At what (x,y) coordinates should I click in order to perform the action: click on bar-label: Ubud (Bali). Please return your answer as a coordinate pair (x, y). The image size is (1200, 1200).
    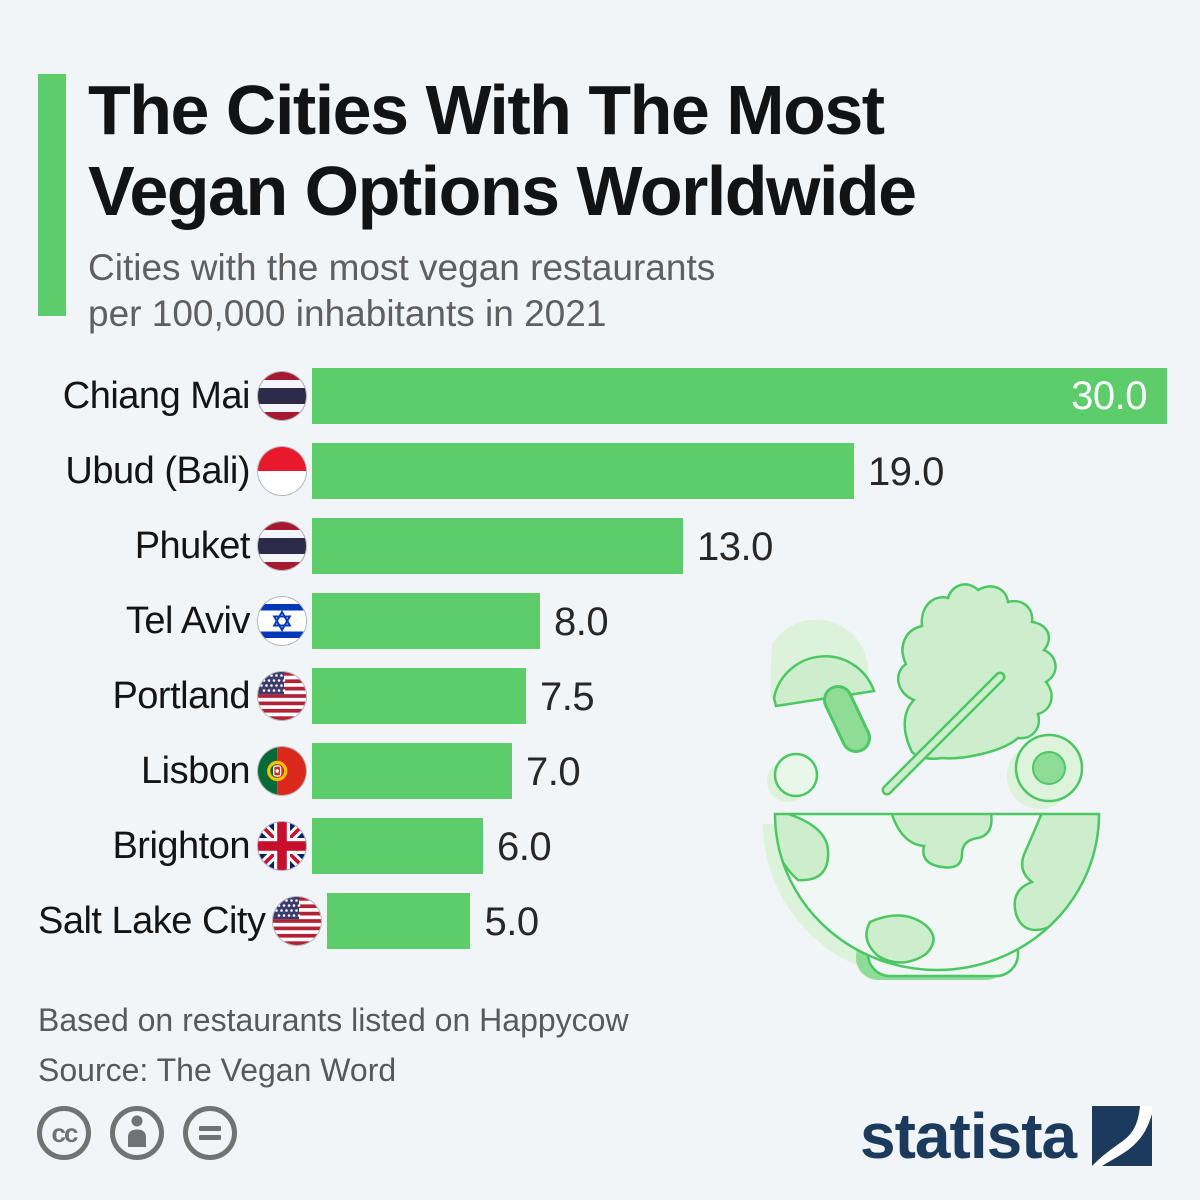
    Looking at the image, I should click on (157, 470).